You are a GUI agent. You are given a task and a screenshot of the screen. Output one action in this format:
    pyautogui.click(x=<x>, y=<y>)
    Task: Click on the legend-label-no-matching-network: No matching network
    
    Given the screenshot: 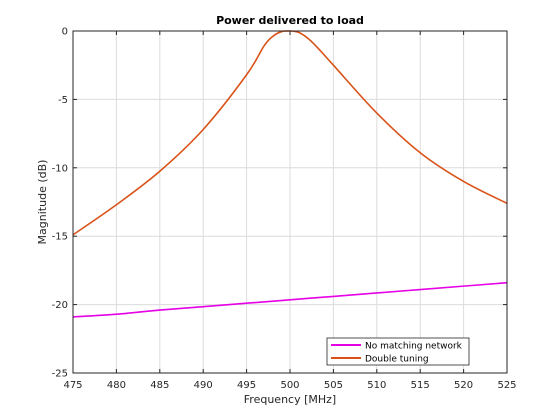 What is the action you would take?
    pyautogui.click(x=414, y=347)
    